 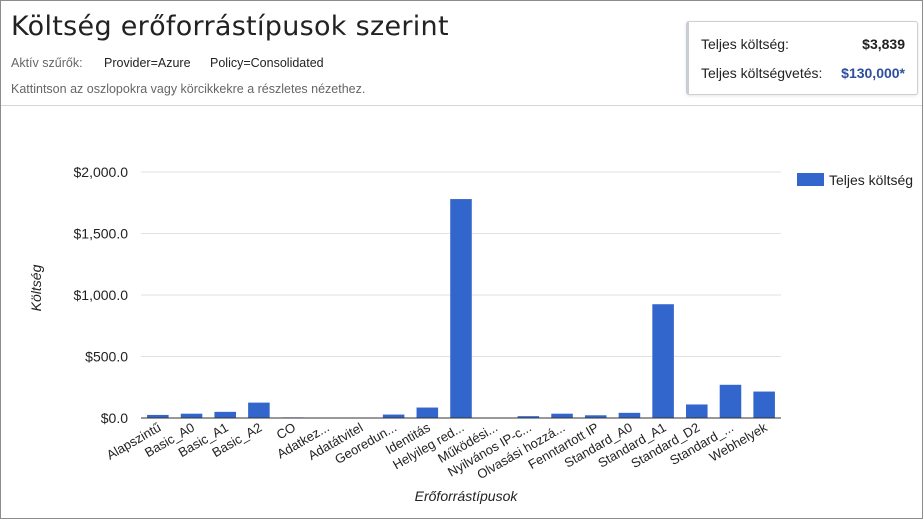 What do you see at coordinates (871, 180) in the screenshot?
I see `legend-label: Teljes költség` at bounding box center [871, 180].